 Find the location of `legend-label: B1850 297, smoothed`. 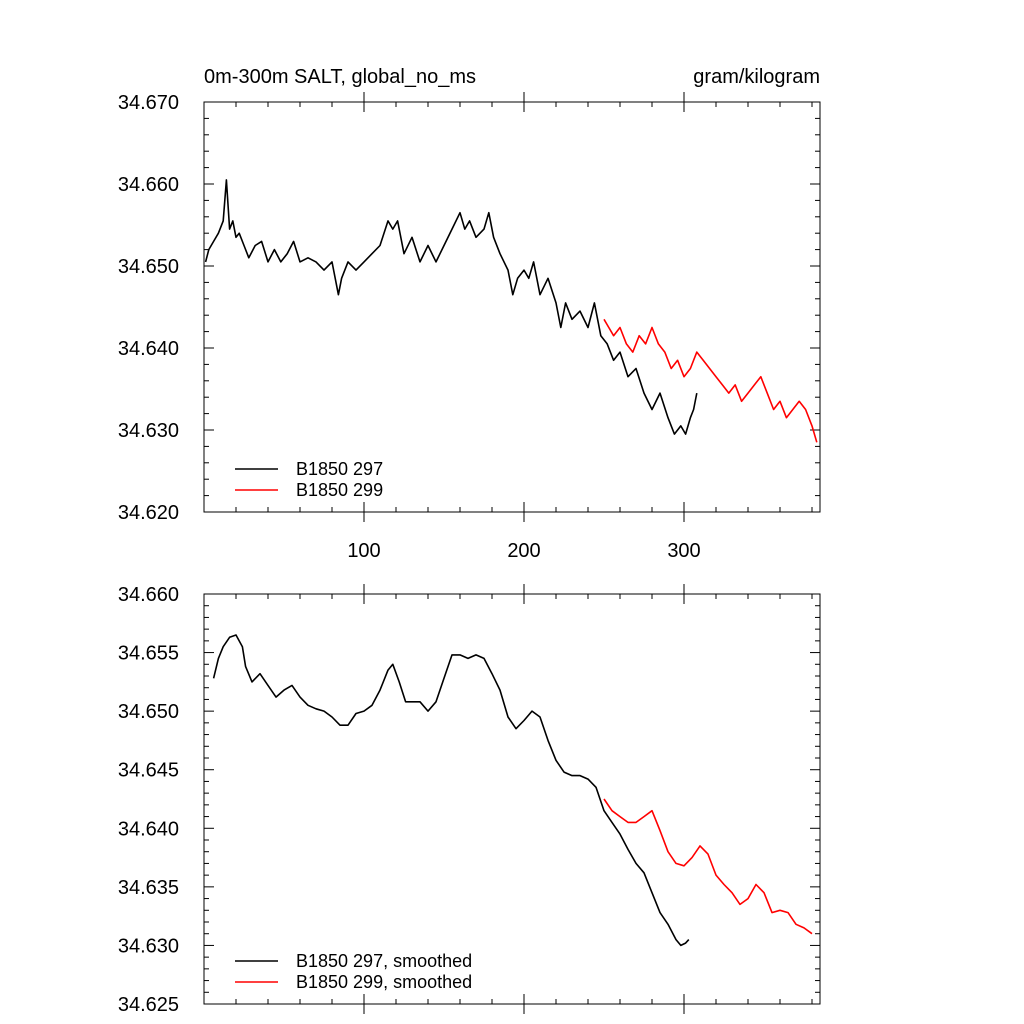

legend-label: B1850 297, smoothed is located at coordinates (384, 961).